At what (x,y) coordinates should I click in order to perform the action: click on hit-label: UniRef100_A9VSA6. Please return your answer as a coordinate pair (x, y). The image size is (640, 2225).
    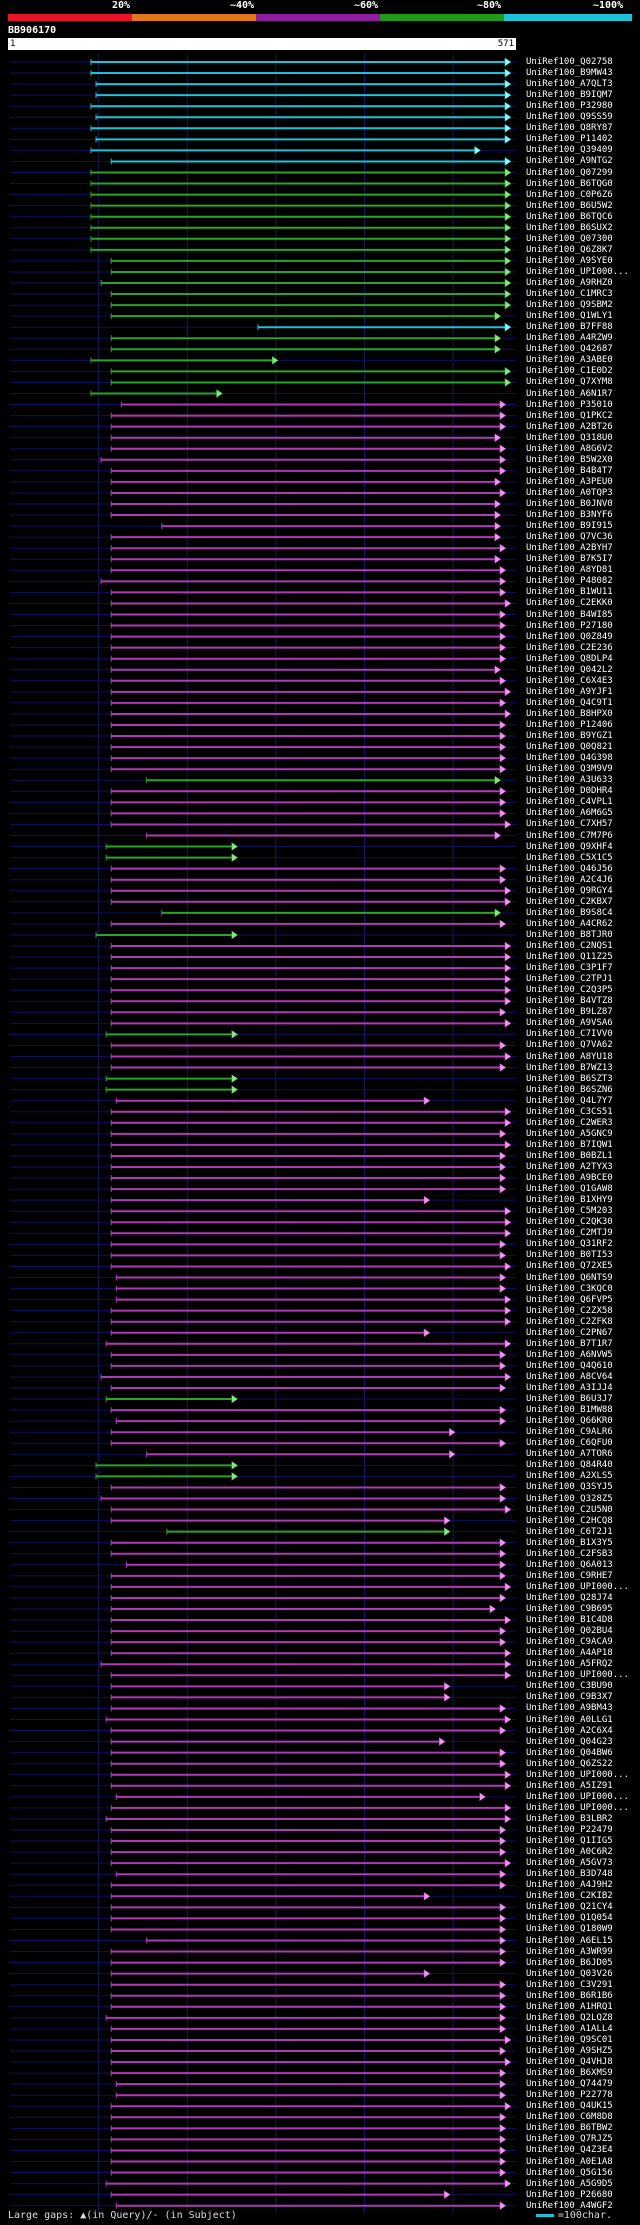
    Looking at the image, I should click on (569, 1023).